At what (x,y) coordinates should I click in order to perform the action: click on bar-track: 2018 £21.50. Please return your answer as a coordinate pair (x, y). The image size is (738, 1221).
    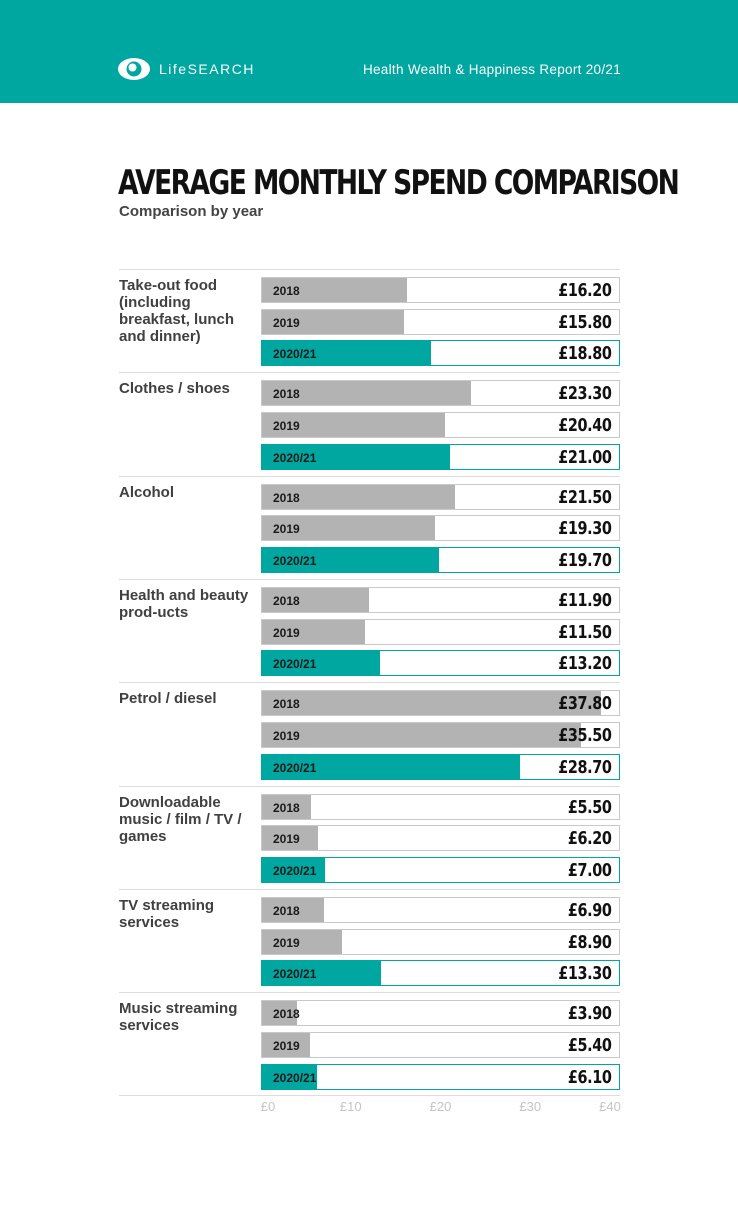
    Looking at the image, I should click on (440, 496).